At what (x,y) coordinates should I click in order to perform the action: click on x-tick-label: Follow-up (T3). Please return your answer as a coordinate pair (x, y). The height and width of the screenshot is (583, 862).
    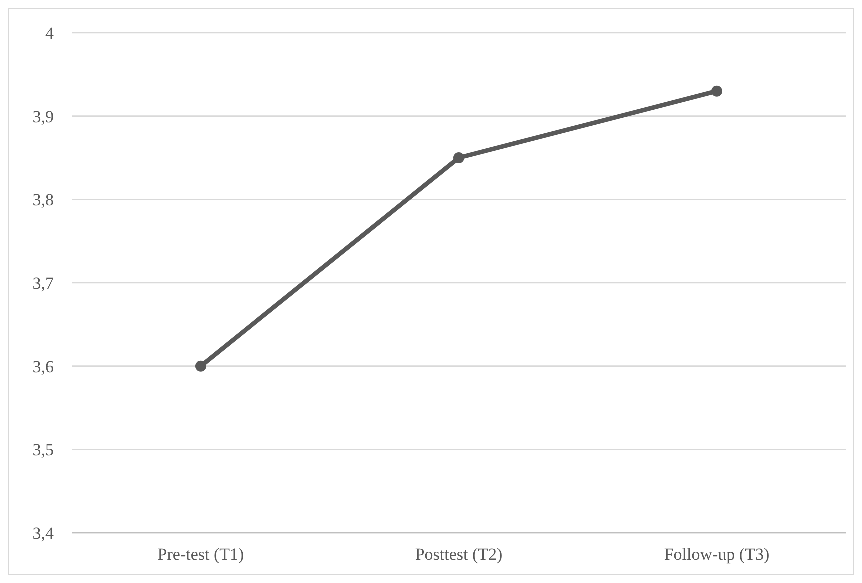
    Looking at the image, I should click on (717, 554).